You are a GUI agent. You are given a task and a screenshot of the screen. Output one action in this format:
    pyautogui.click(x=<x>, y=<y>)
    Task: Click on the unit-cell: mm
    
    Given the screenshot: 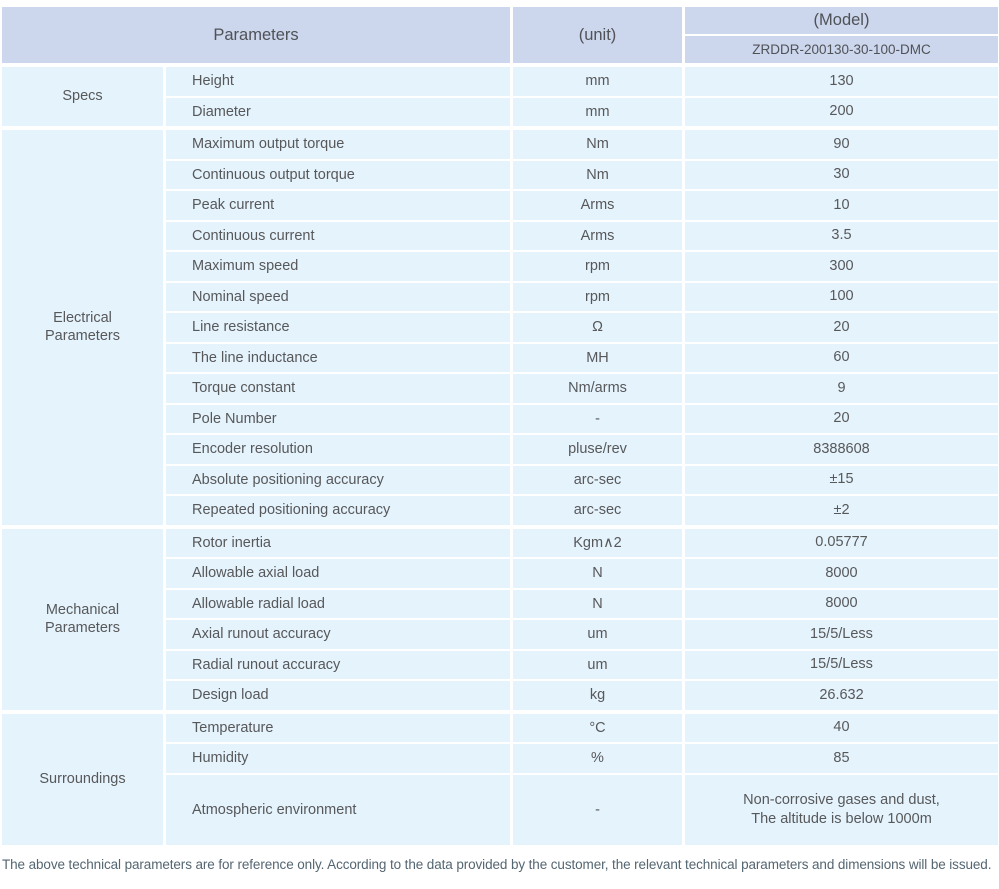 What is the action you would take?
    pyautogui.click(x=597, y=111)
    